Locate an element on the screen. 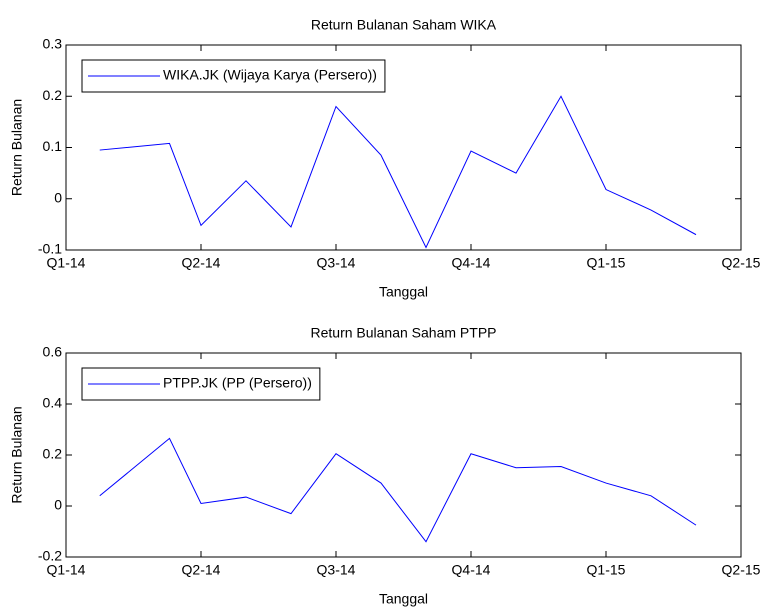 The image size is (774, 610). legend-box is located at coordinates (233, 76).